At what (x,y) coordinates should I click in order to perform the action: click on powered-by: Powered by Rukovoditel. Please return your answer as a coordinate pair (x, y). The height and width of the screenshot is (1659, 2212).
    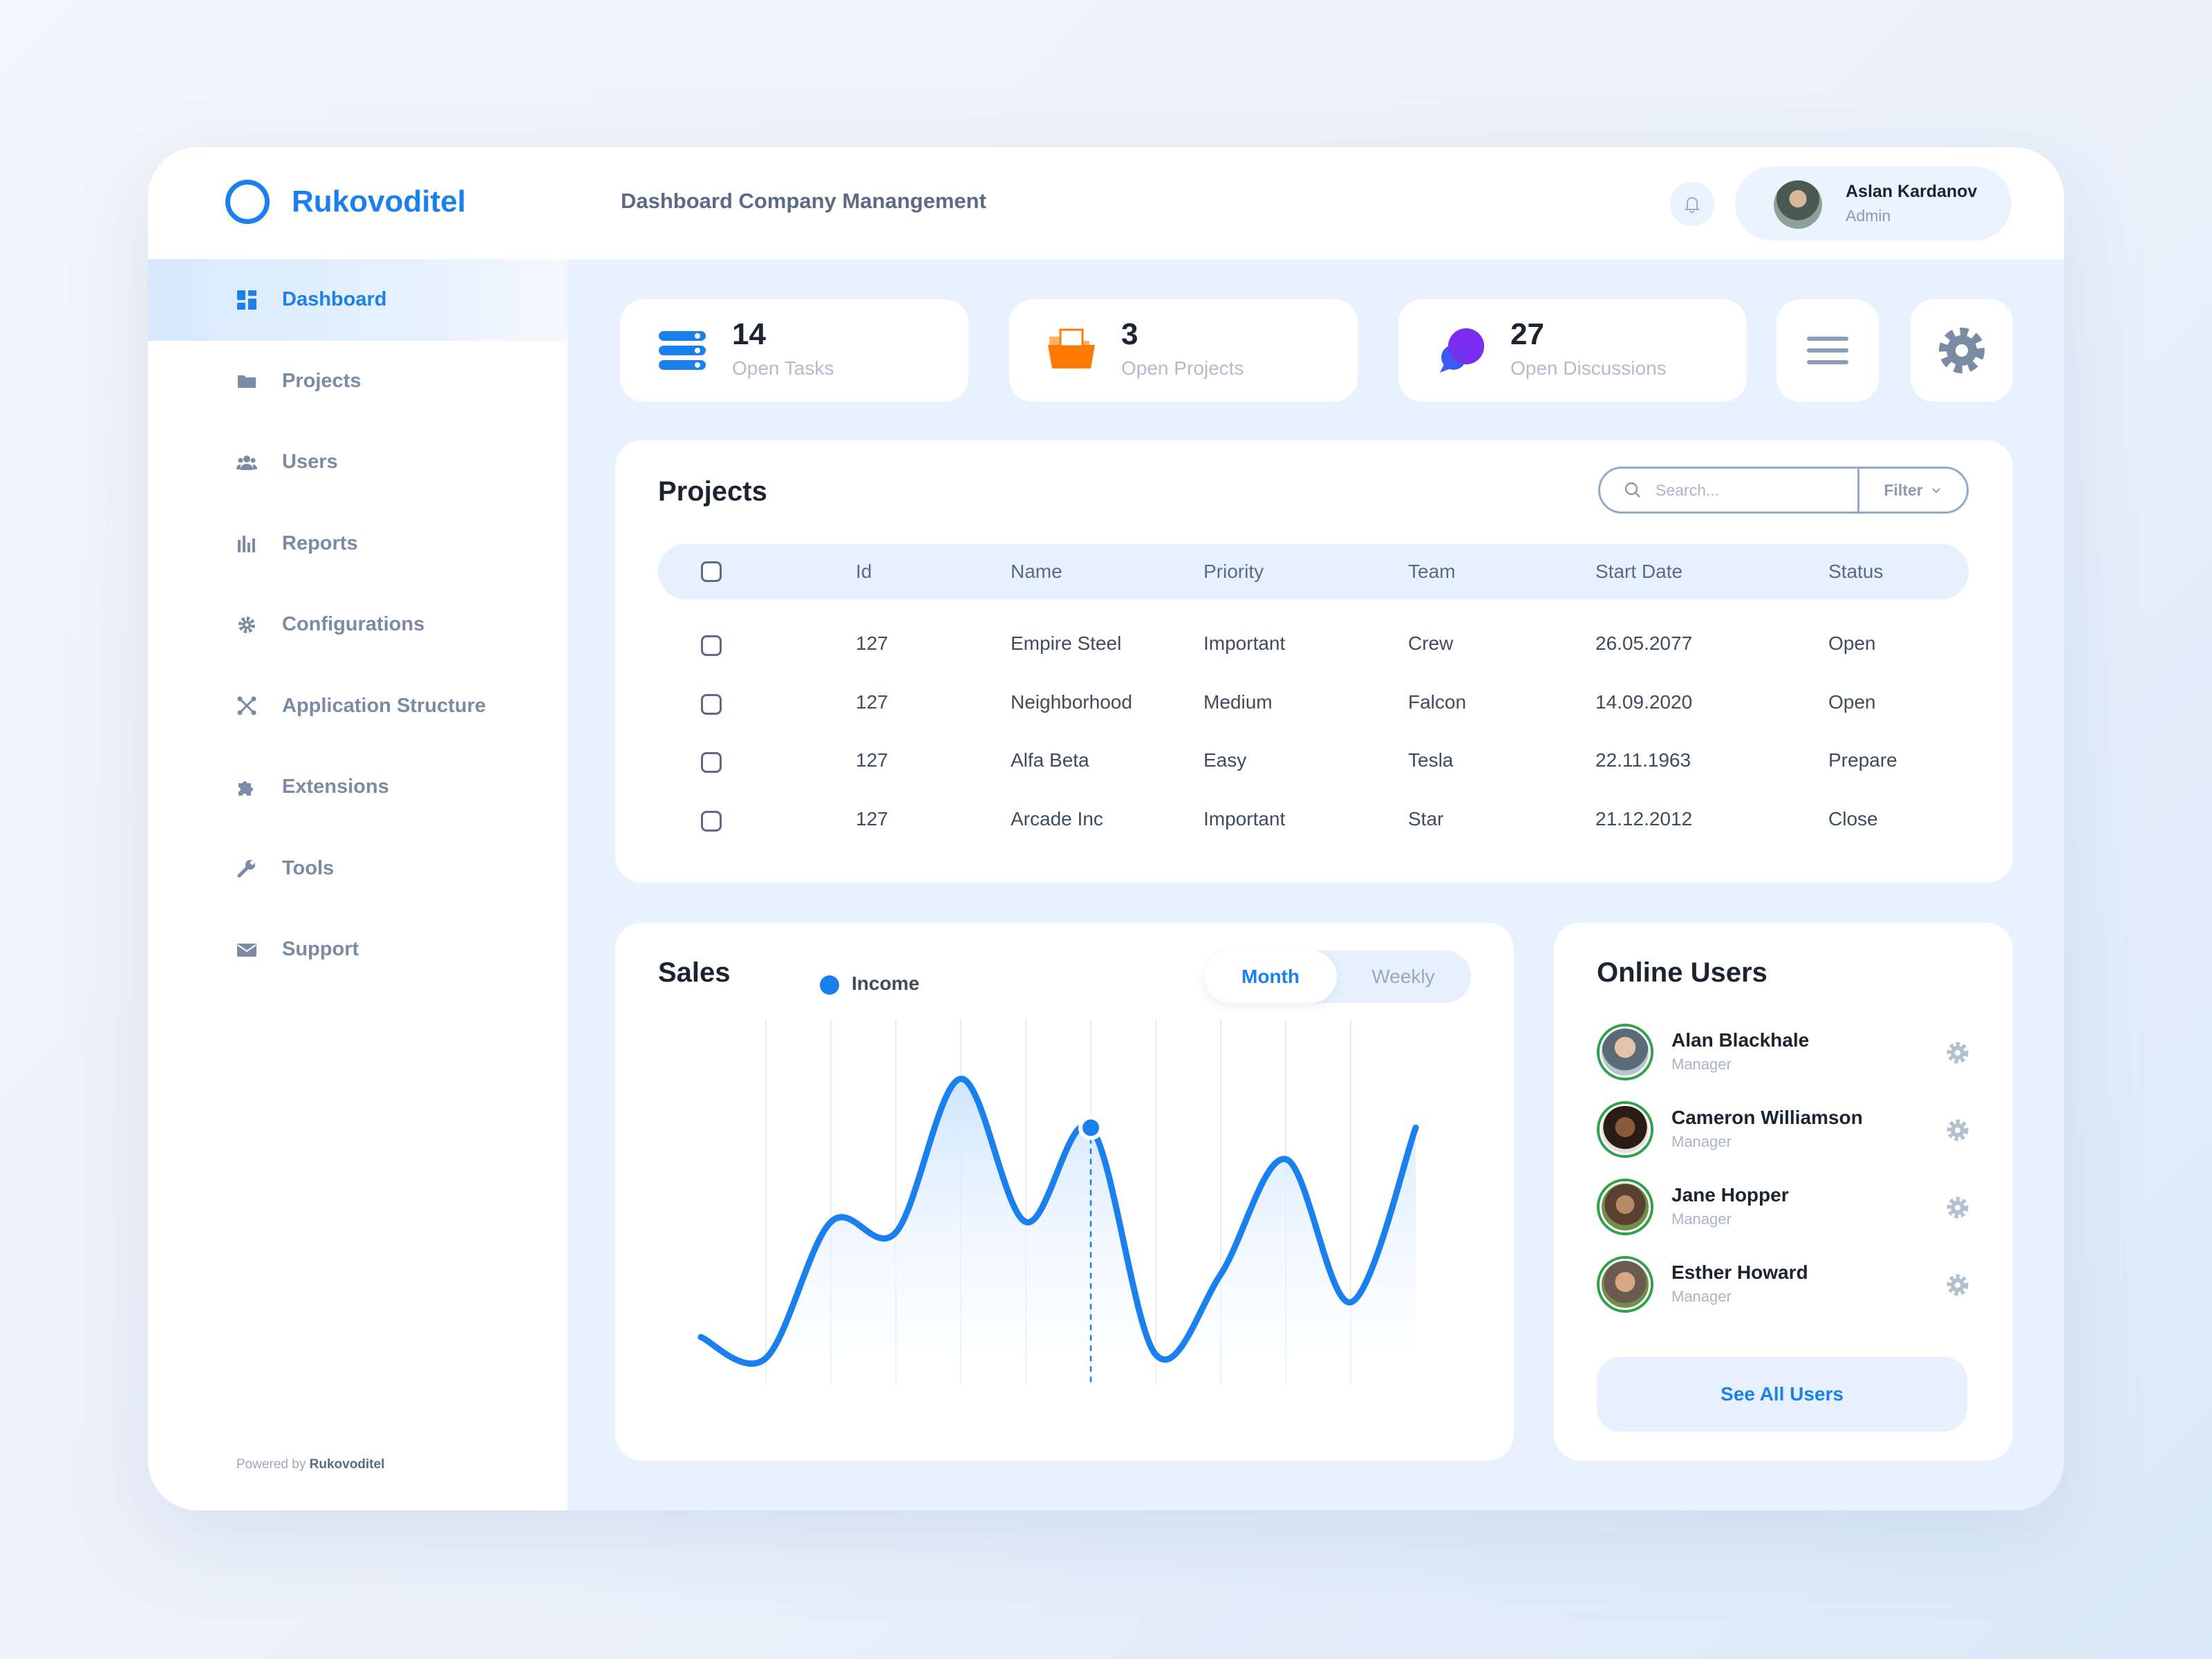
    Looking at the image, I should click on (310, 1465).